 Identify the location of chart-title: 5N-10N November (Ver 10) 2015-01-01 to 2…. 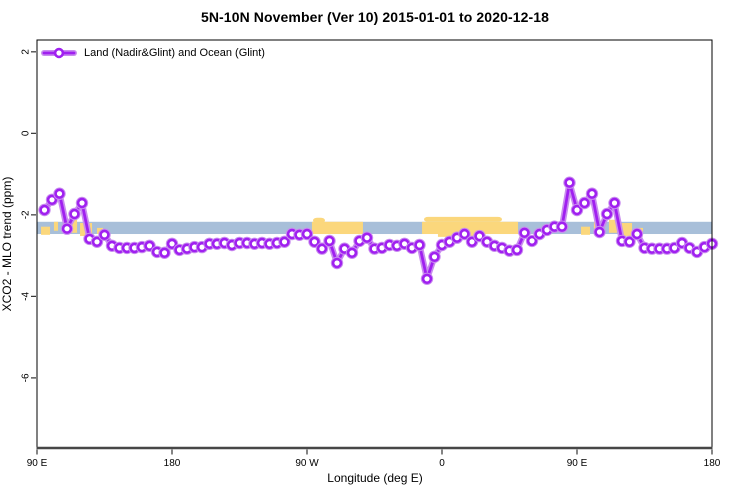
(375, 17).